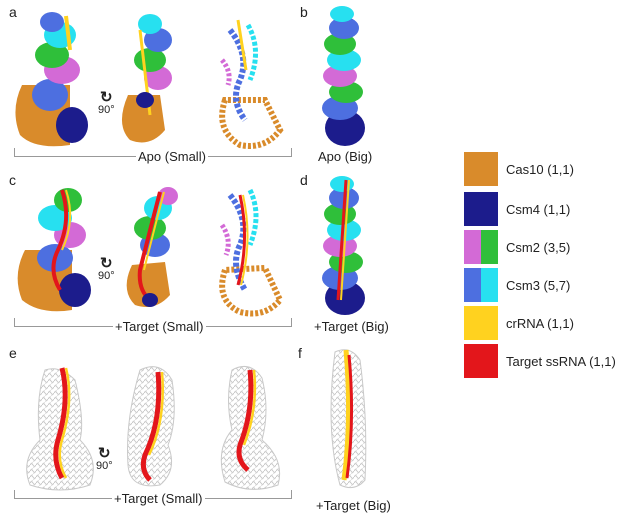 This screenshot has width=639, height=527. I want to click on rotation-indicator-c: ↻ 90°, so click(106, 268).